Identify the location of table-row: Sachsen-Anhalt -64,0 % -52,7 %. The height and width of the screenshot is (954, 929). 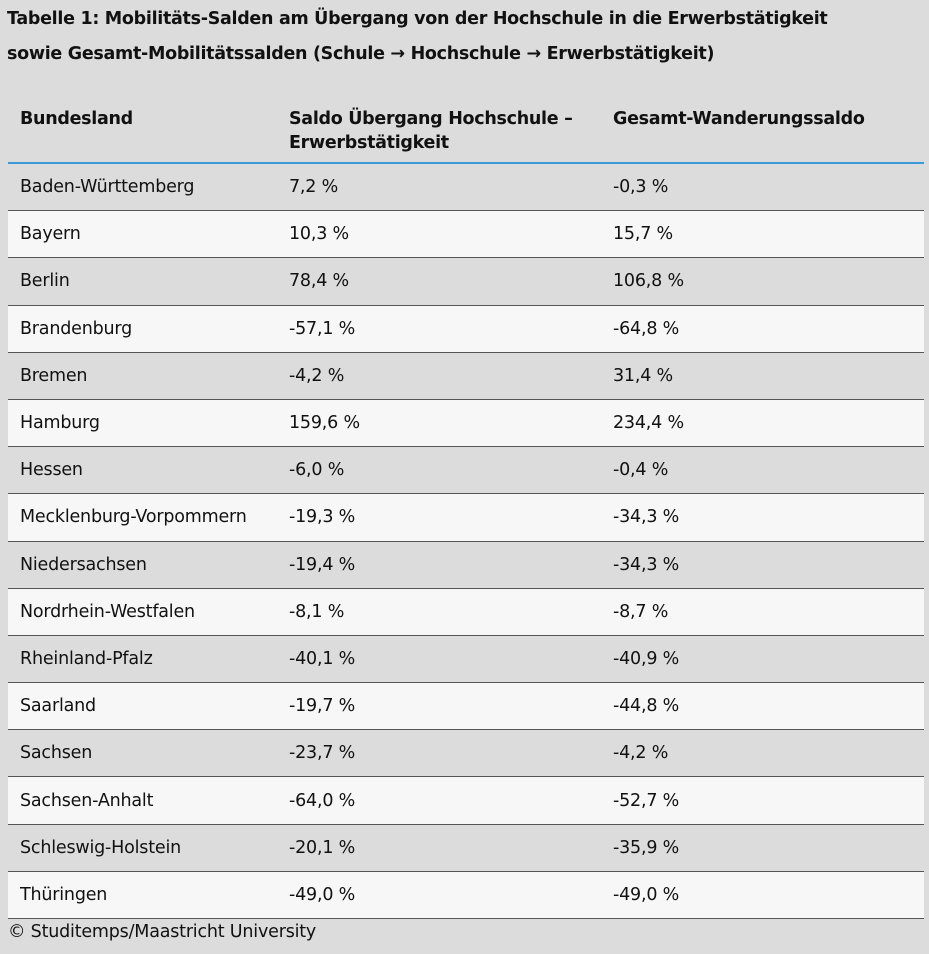
(466, 801).